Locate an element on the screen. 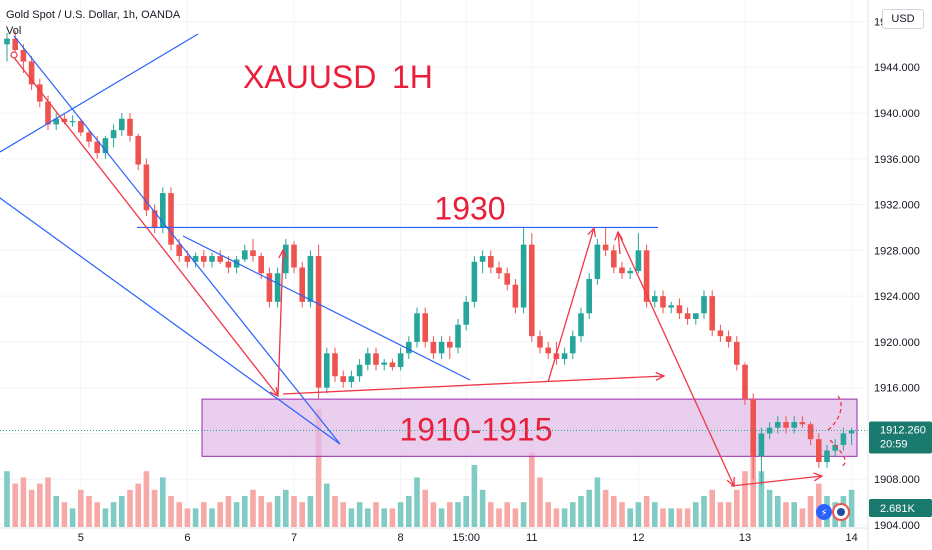 Image resolution: width=932 pixels, height=550 pixels. channel-mid-line is located at coordinates (326, 308).